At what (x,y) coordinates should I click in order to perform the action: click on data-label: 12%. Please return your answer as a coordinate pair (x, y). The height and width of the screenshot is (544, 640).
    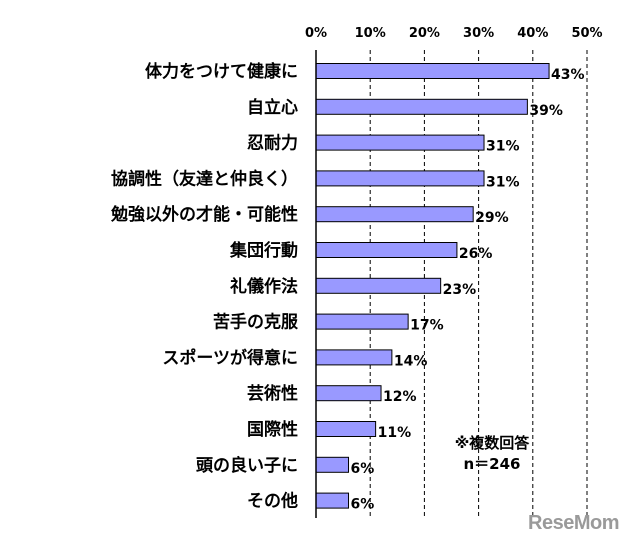
    Looking at the image, I should click on (400, 397).